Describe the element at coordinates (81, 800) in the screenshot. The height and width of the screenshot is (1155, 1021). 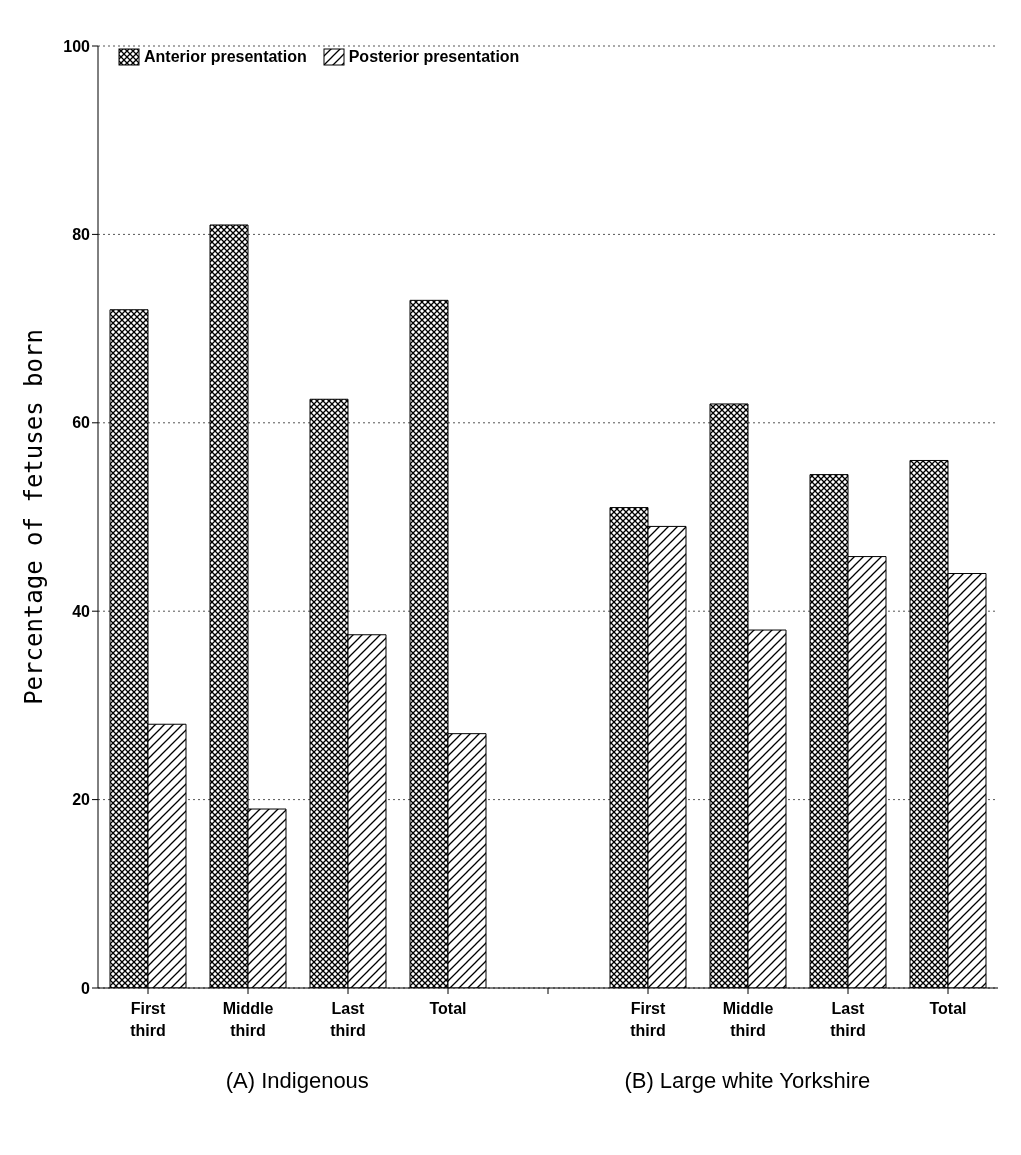
I see `y-tick-label: 20` at that location.